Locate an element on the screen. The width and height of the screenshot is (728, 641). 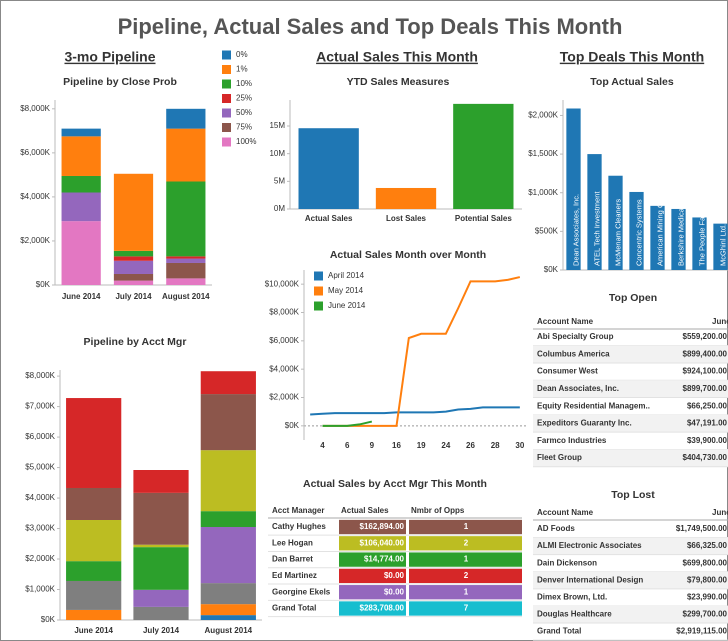
table-cell: $283,708.00 is located at coordinates (382, 608).